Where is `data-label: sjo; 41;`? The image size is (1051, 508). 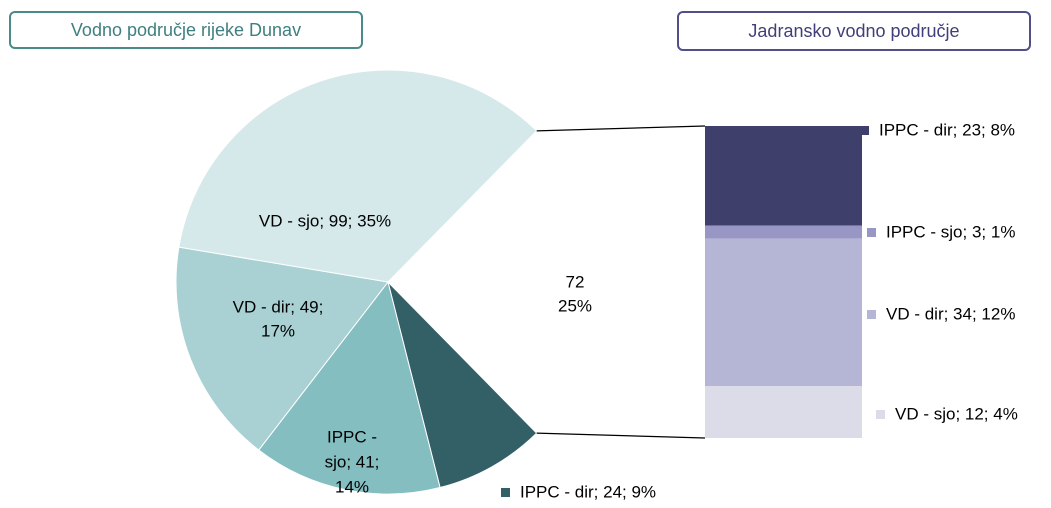 data-label: sjo; 41; is located at coordinates (352, 461).